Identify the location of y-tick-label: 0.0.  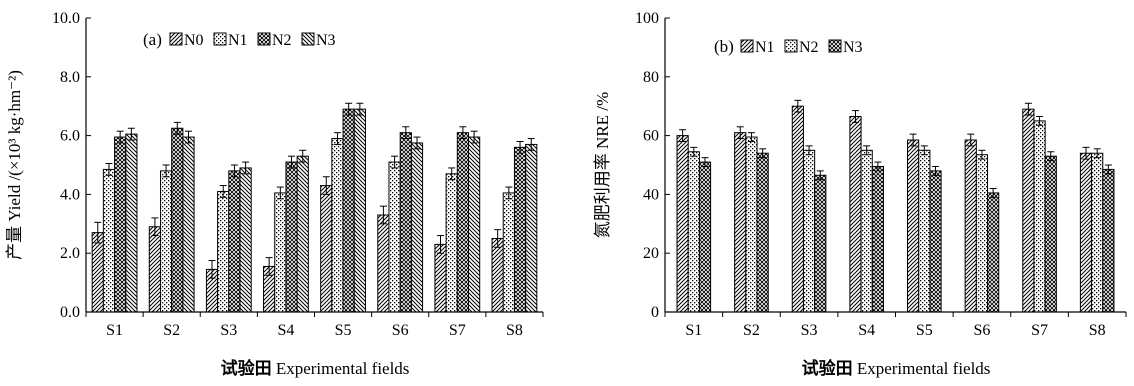
(70, 312).